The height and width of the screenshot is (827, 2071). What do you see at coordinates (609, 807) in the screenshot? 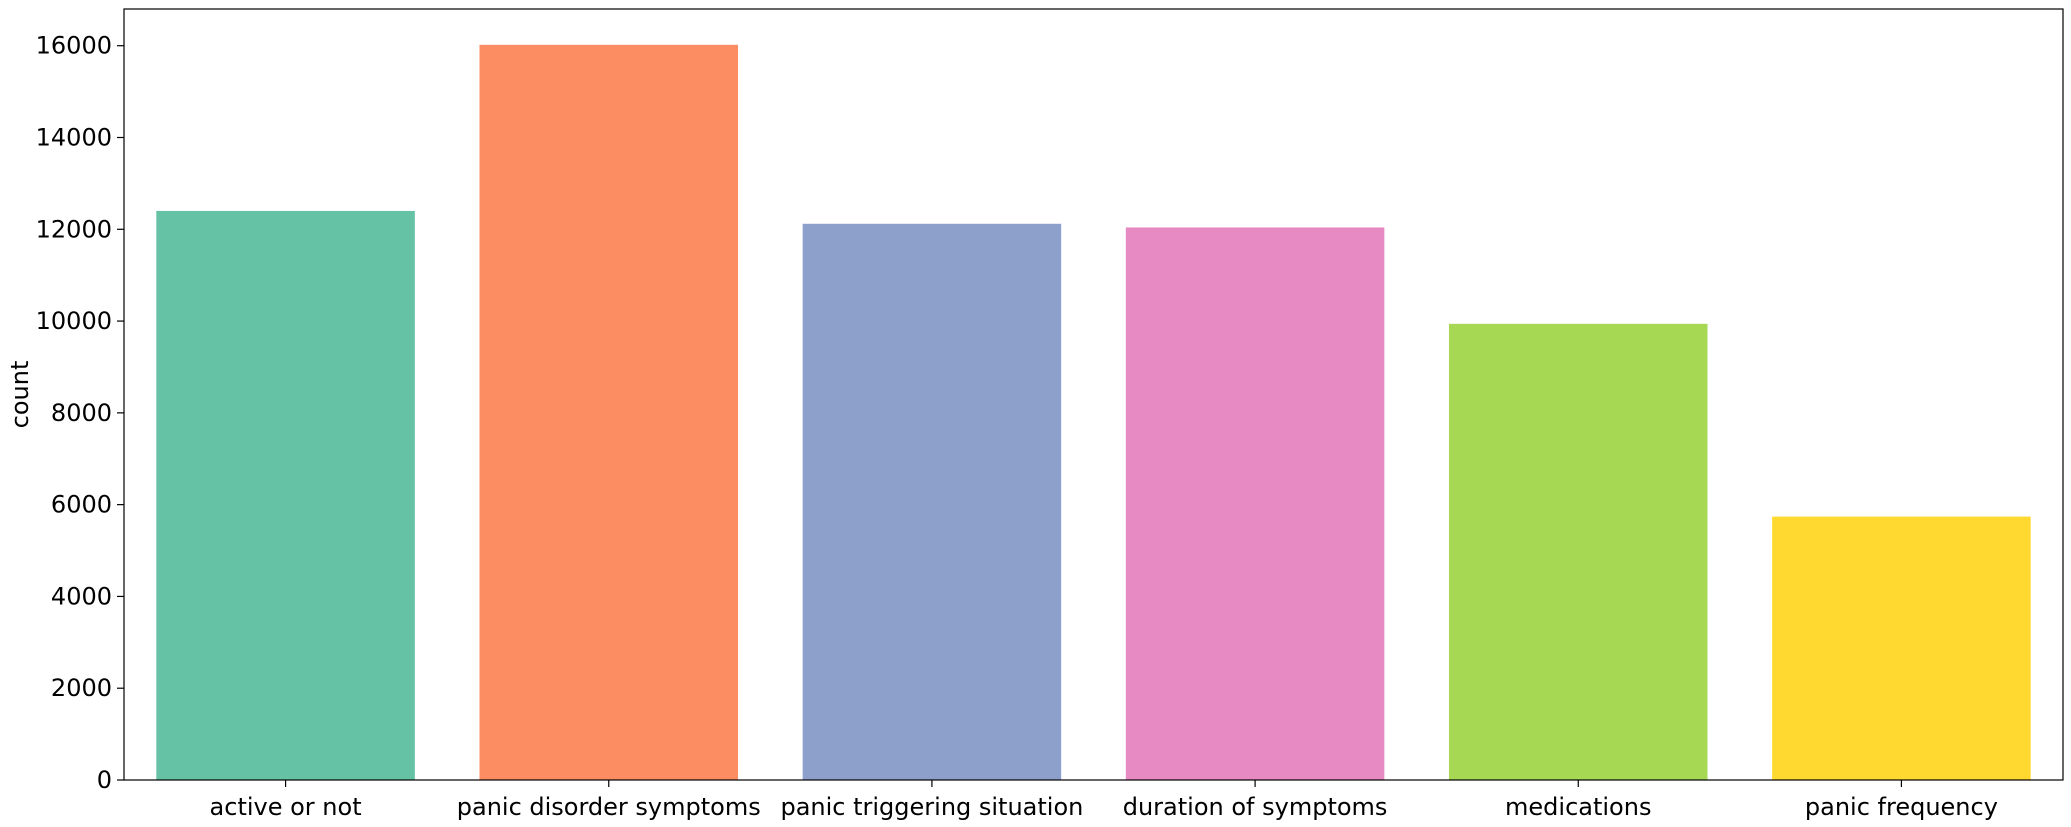
I see `x-tick-label: panic disorder symptoms` at bounding box center [609, 807].